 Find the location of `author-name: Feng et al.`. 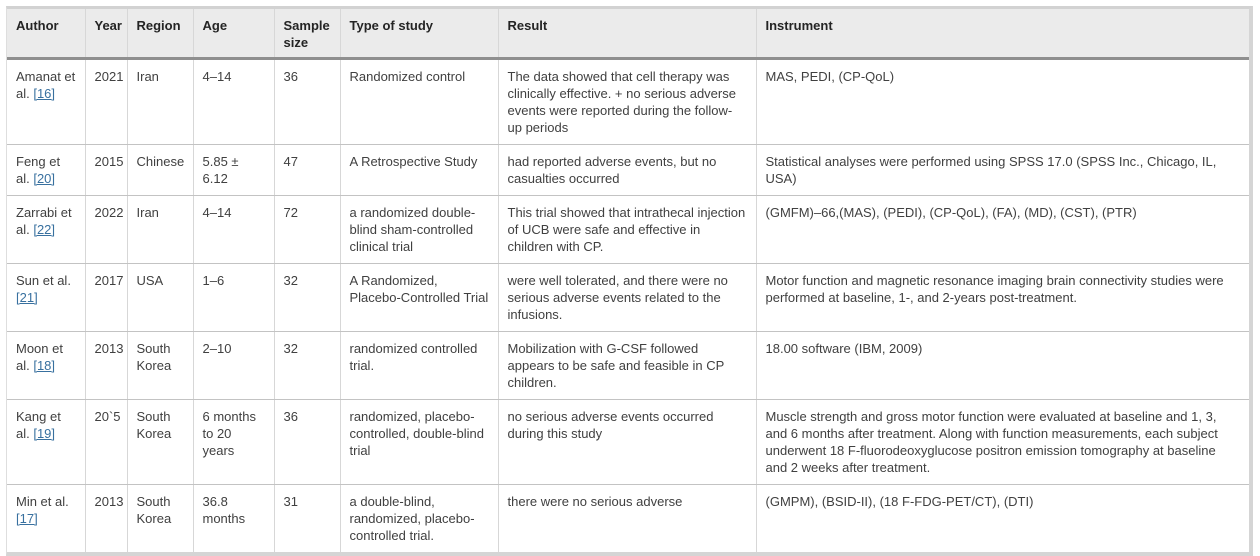

author-name: Feng et al. is located at coordinates (38, 170).